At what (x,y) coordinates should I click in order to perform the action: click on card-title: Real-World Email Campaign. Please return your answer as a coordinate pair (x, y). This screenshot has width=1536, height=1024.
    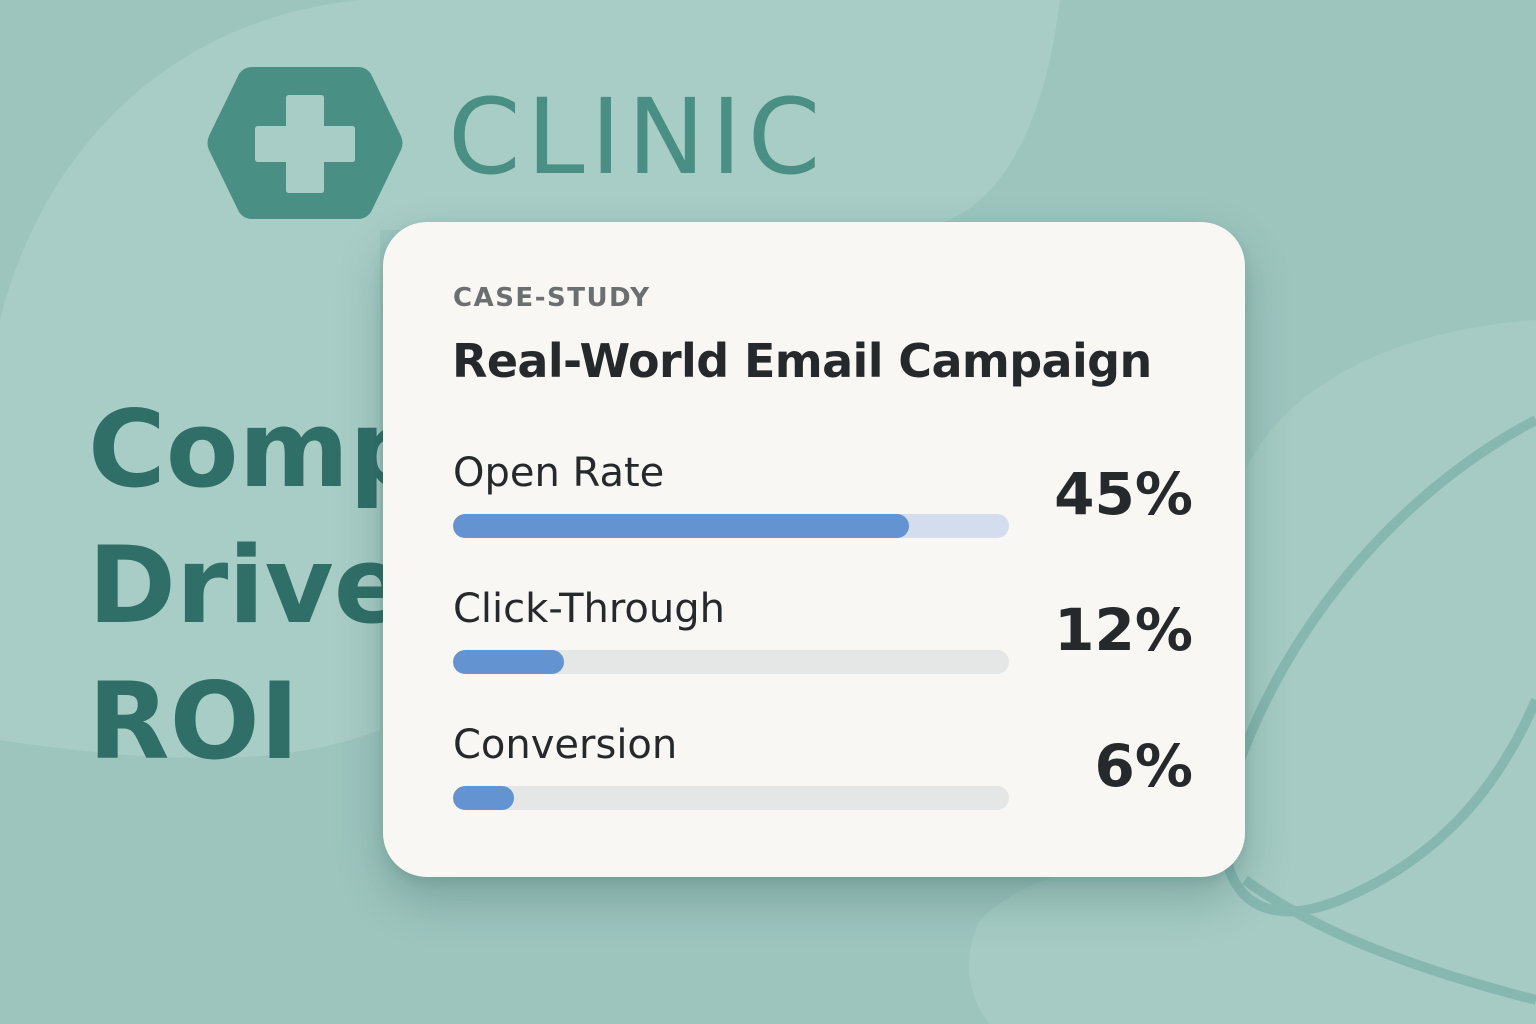
    Looking at the image, I should click on (802, 361).